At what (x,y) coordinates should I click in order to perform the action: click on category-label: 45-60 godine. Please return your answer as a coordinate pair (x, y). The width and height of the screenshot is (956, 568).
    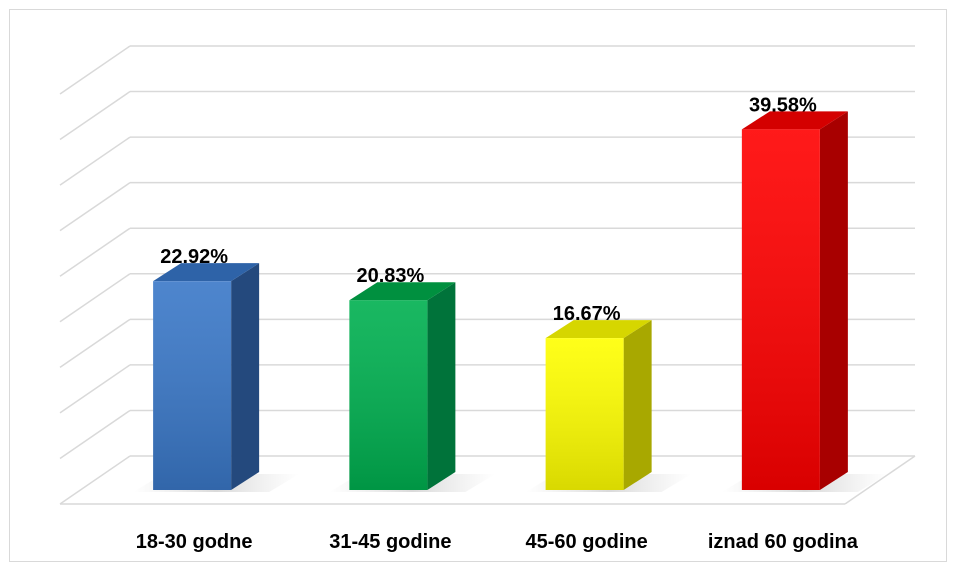
    Looking at the image, I should click on (586, 542).